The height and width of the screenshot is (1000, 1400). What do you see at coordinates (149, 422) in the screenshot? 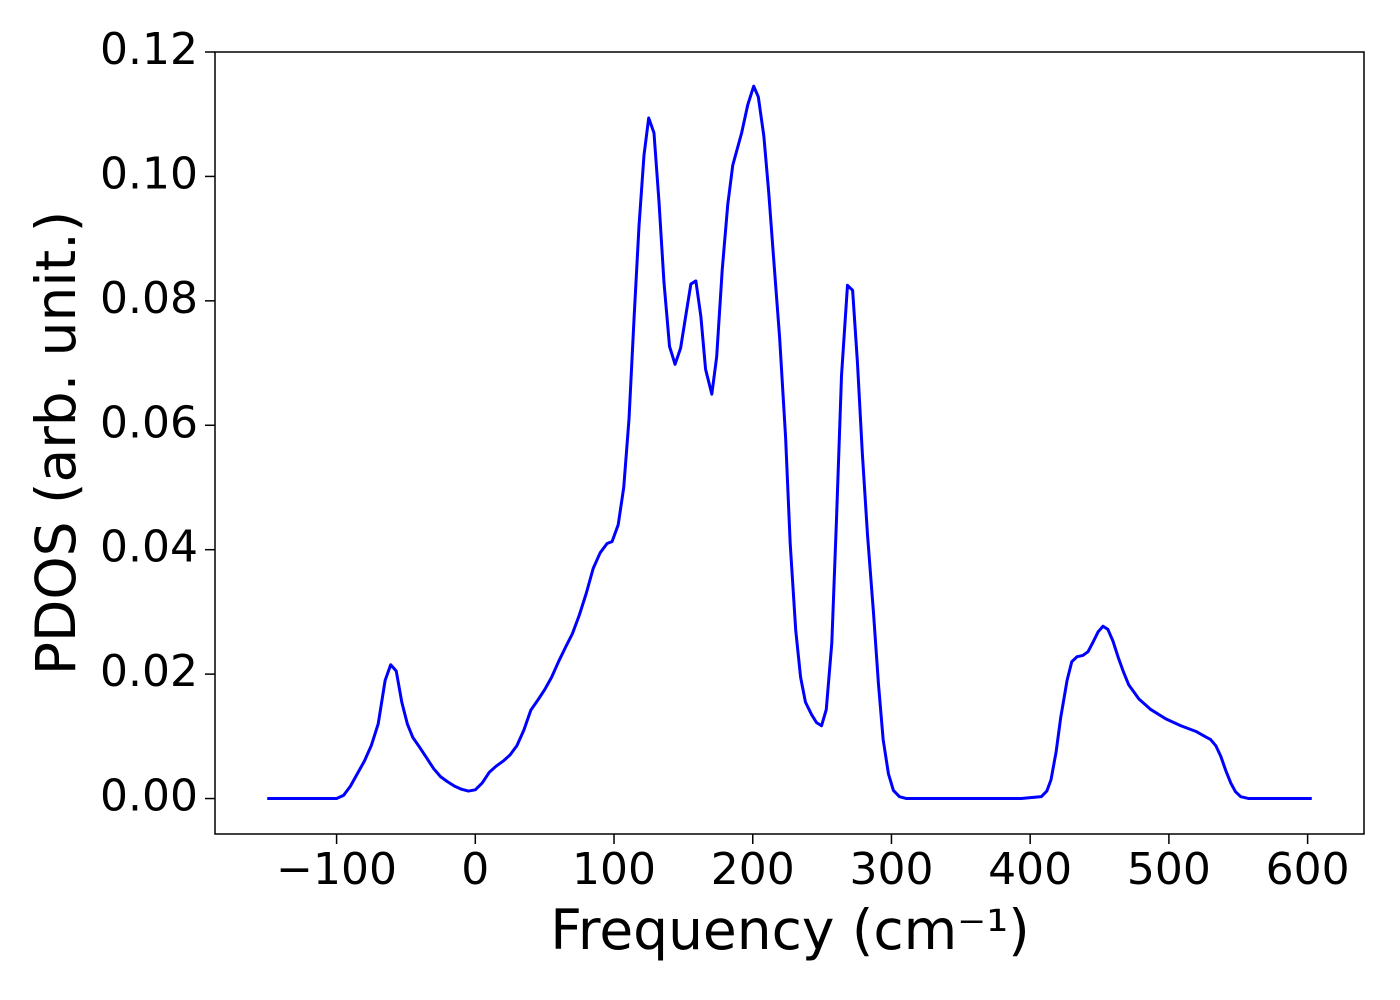
I see `y-tick-label: 0.06` at bounding box center [149, 422].